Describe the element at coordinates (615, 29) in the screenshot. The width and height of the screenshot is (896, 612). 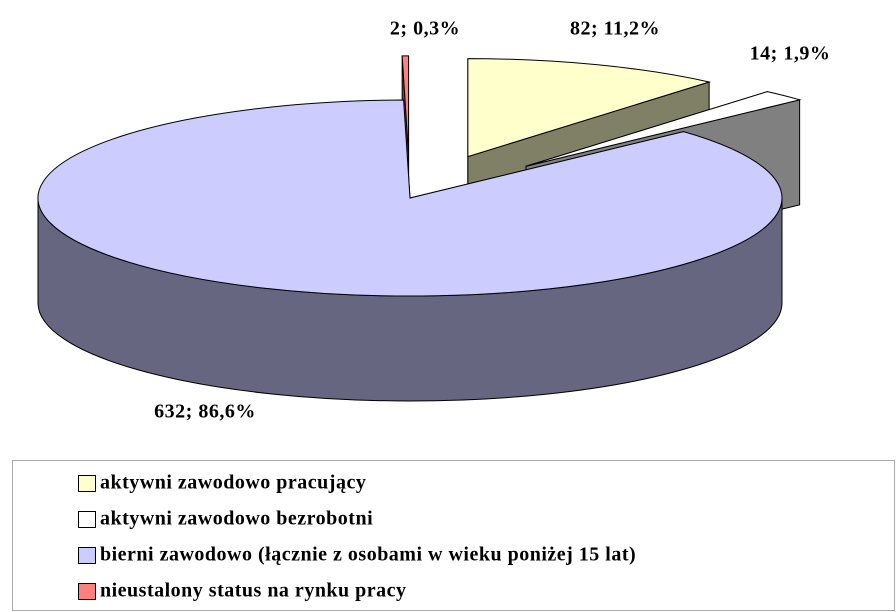
I see `data-label: 82; 11,2%` at that location.